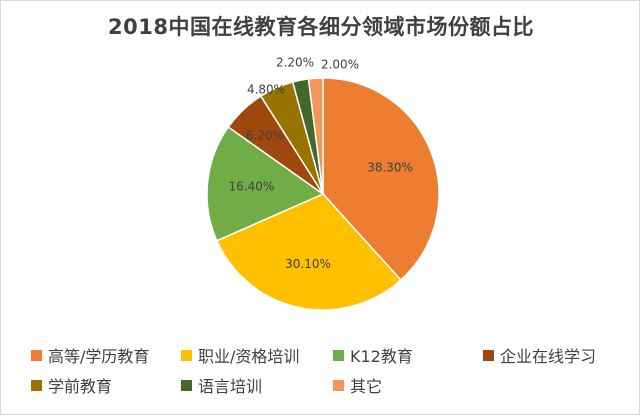  I want to click on legend-item-2: 职业/资格培训, so click(240, 355).